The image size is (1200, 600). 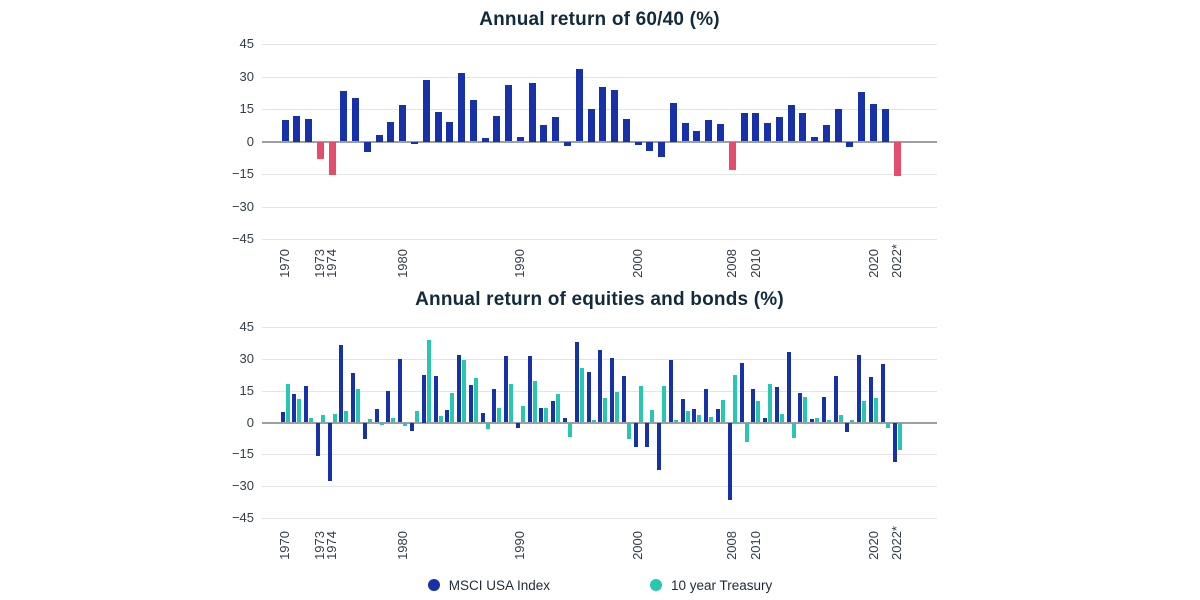 I want to click on msci-bar-1977, so click(x=364, y=431).